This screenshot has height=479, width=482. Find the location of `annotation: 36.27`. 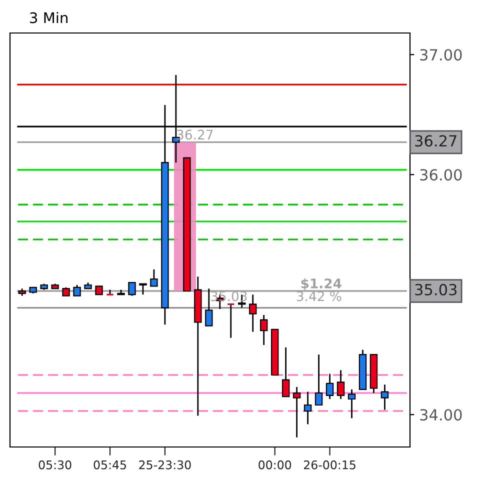

annotation: 36.27 is located at coordinates (195, 135).